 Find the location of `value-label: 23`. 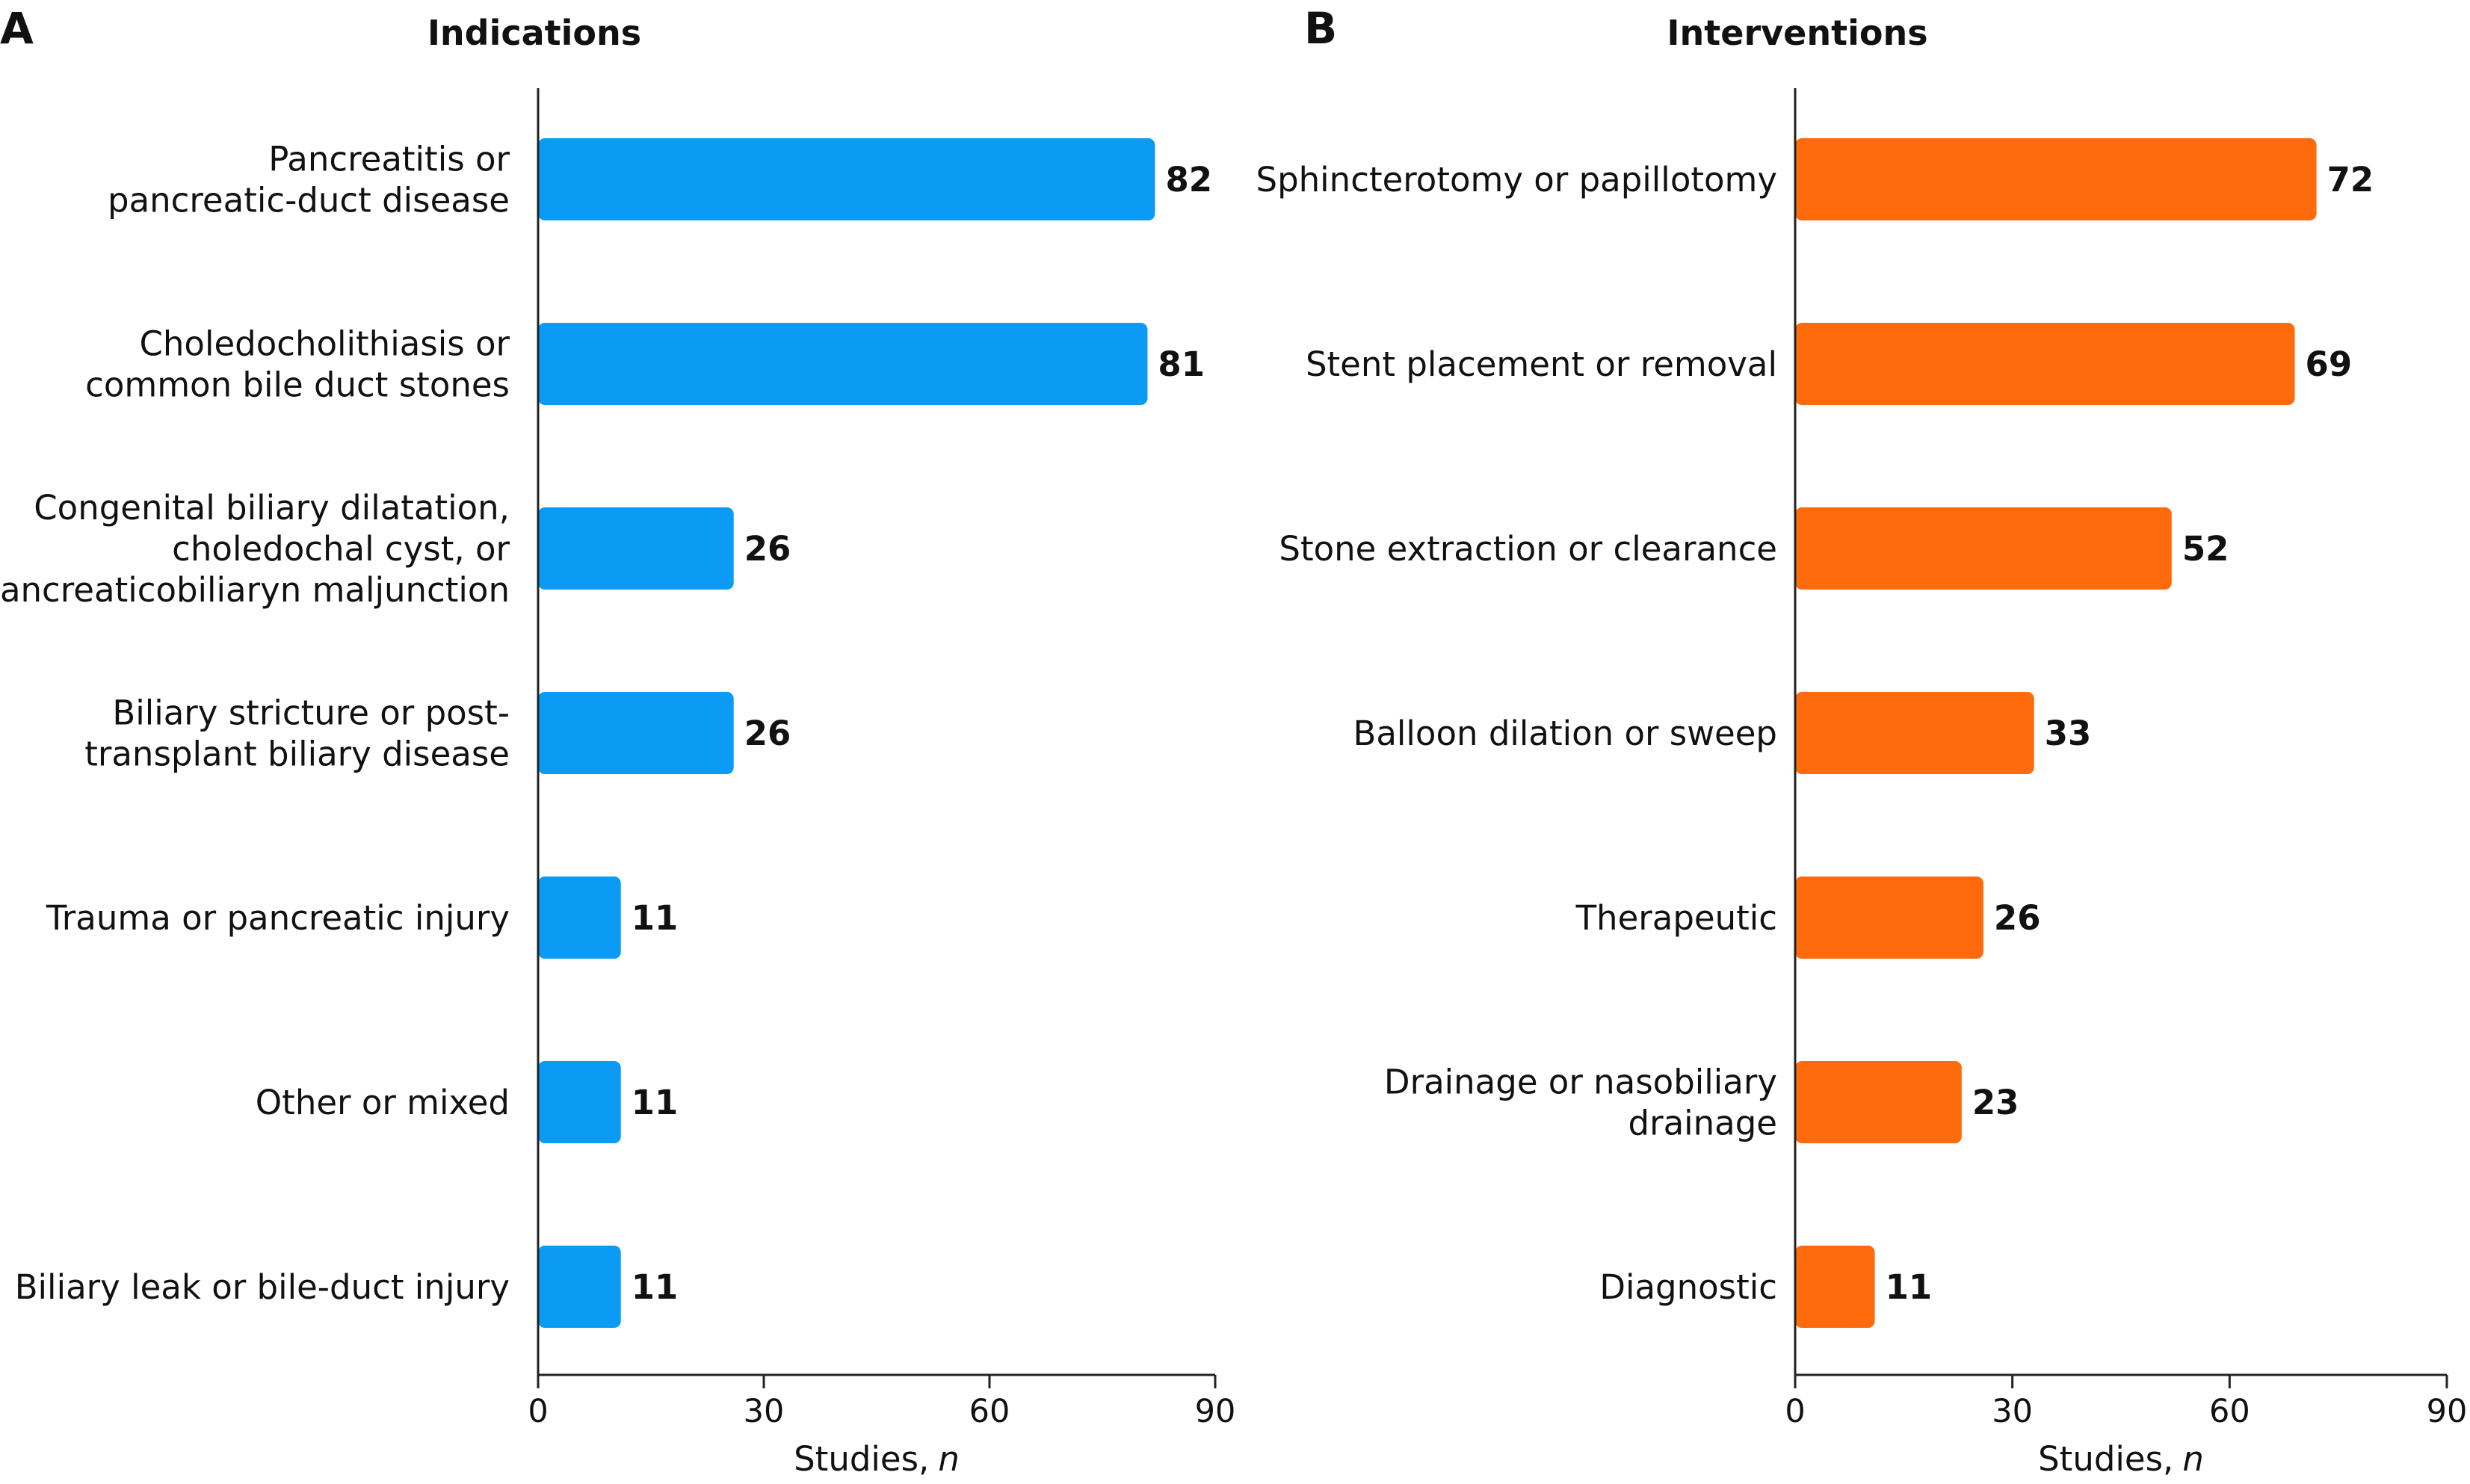

value-label: 23 is located at coordinates (1995, 1103).